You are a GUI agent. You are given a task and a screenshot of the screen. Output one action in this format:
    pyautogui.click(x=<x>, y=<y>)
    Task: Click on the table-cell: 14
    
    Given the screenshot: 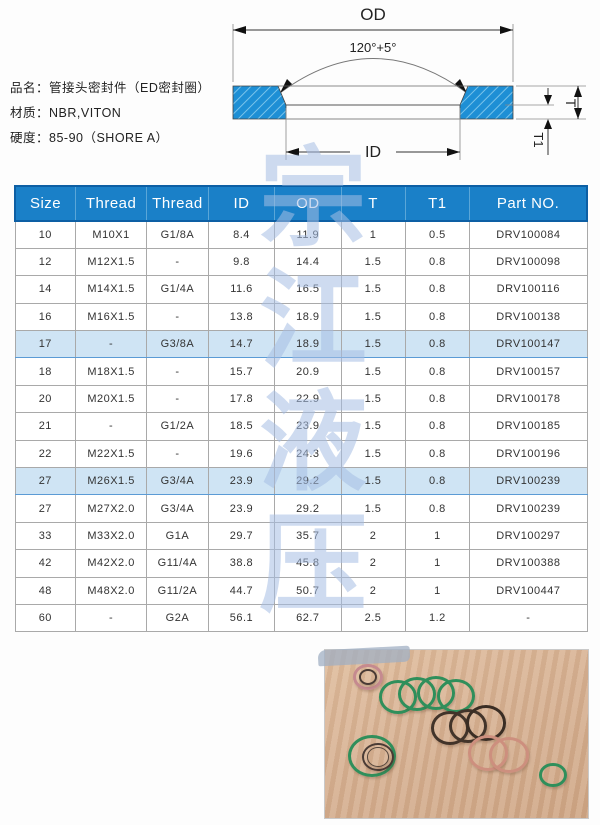 What is the action you would take?
    pyautogui.click(x=45, y=289)
    